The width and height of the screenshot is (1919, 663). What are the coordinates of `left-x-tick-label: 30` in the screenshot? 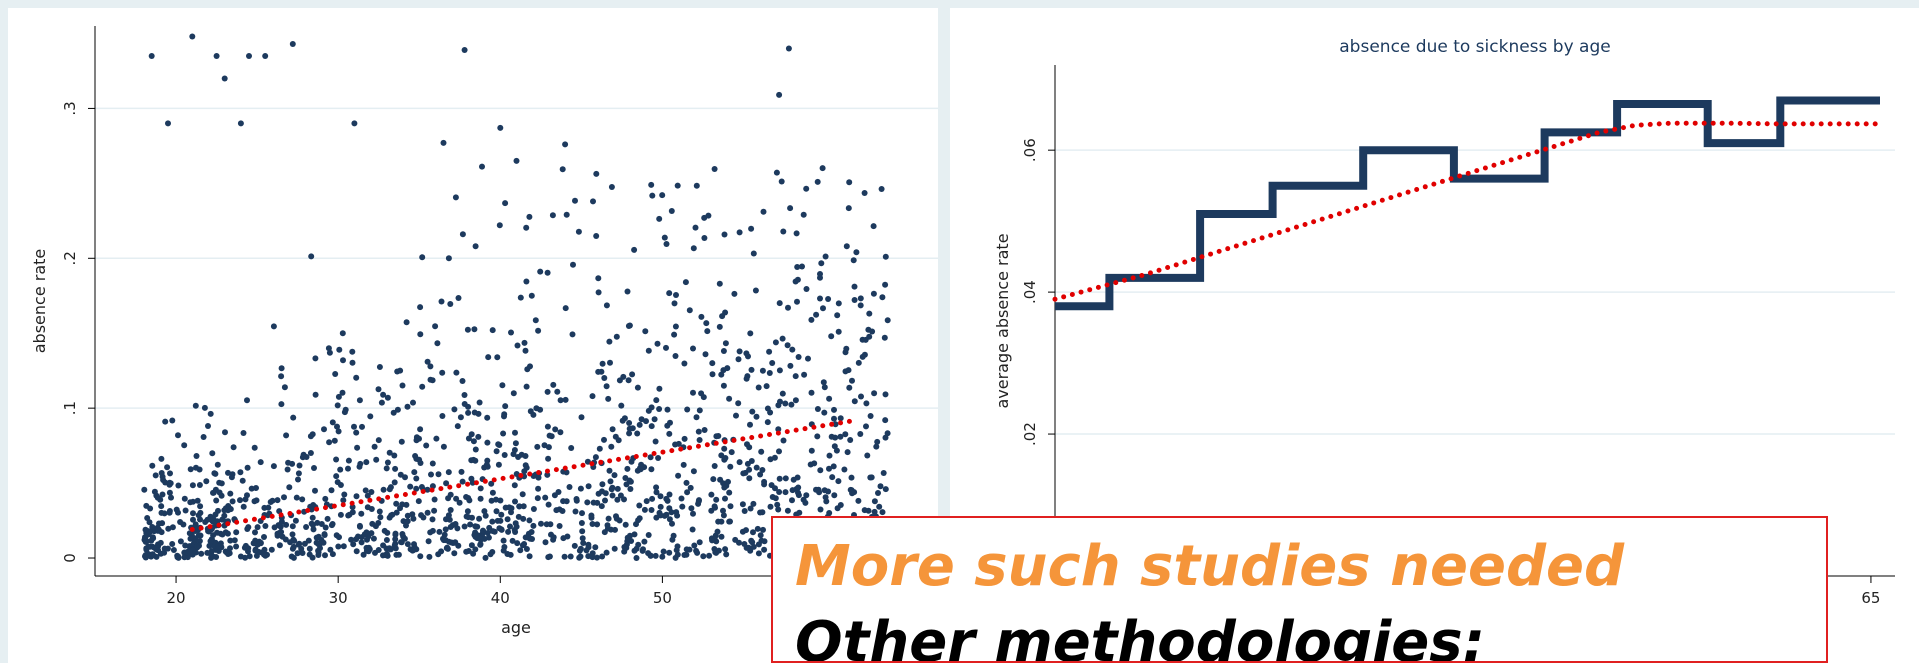 It's located at (338, 598).